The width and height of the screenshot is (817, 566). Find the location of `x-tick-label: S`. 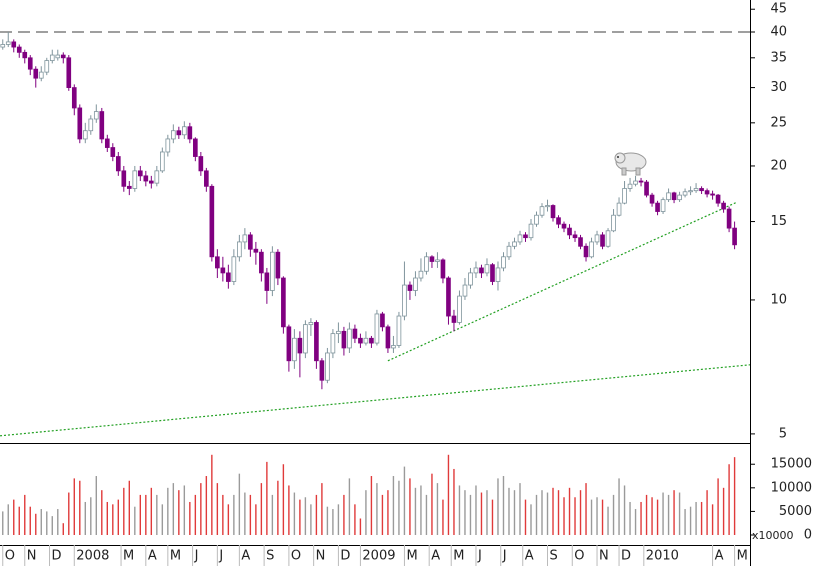

x-tick-label: S is located at coordinates (554, 556).